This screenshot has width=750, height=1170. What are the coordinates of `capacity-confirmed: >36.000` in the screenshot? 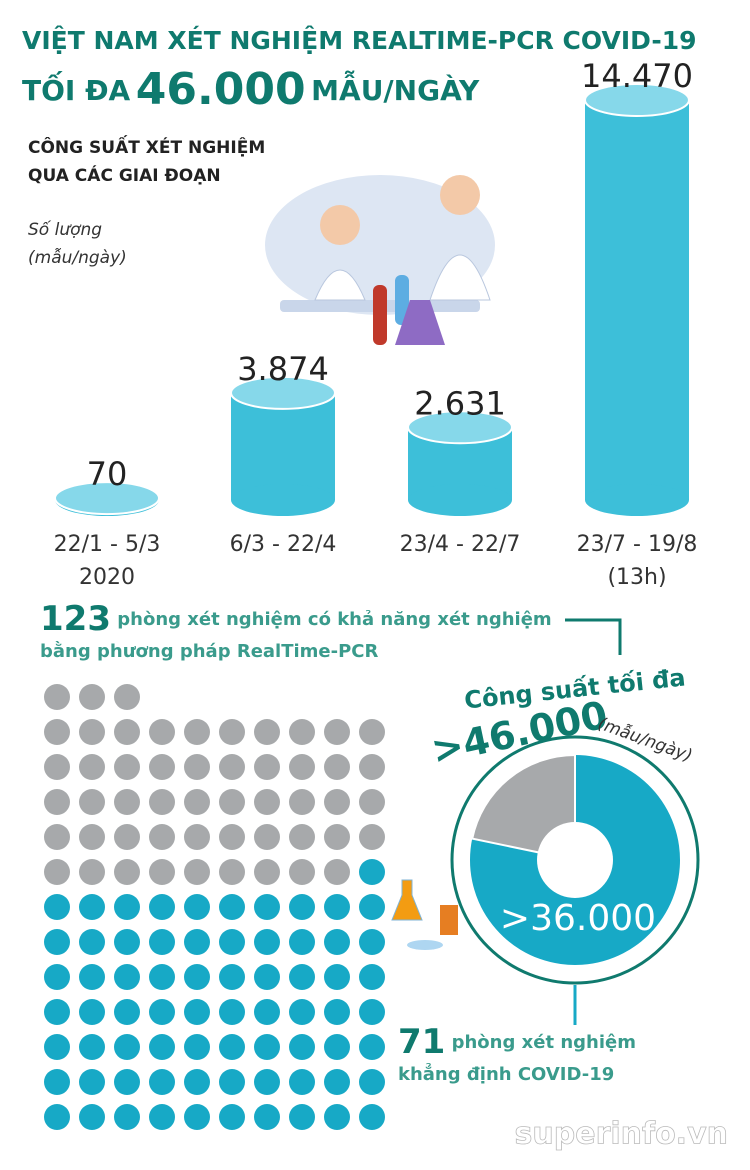 It's located at (578, 918).